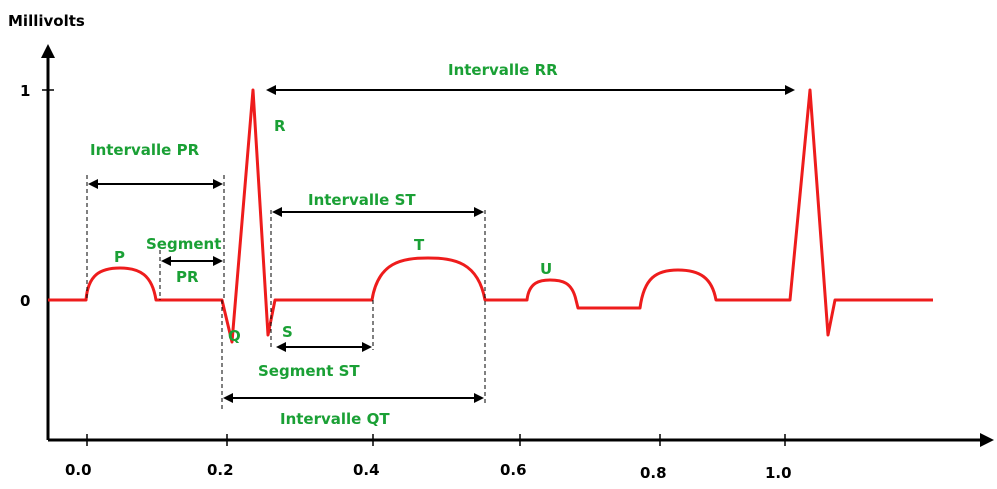 This screenshot has width=997, height=489. What do you see at coordinates (280, 126) in the screenshot?
I see `r-wave-label: R` at bounding box center [280, 126].